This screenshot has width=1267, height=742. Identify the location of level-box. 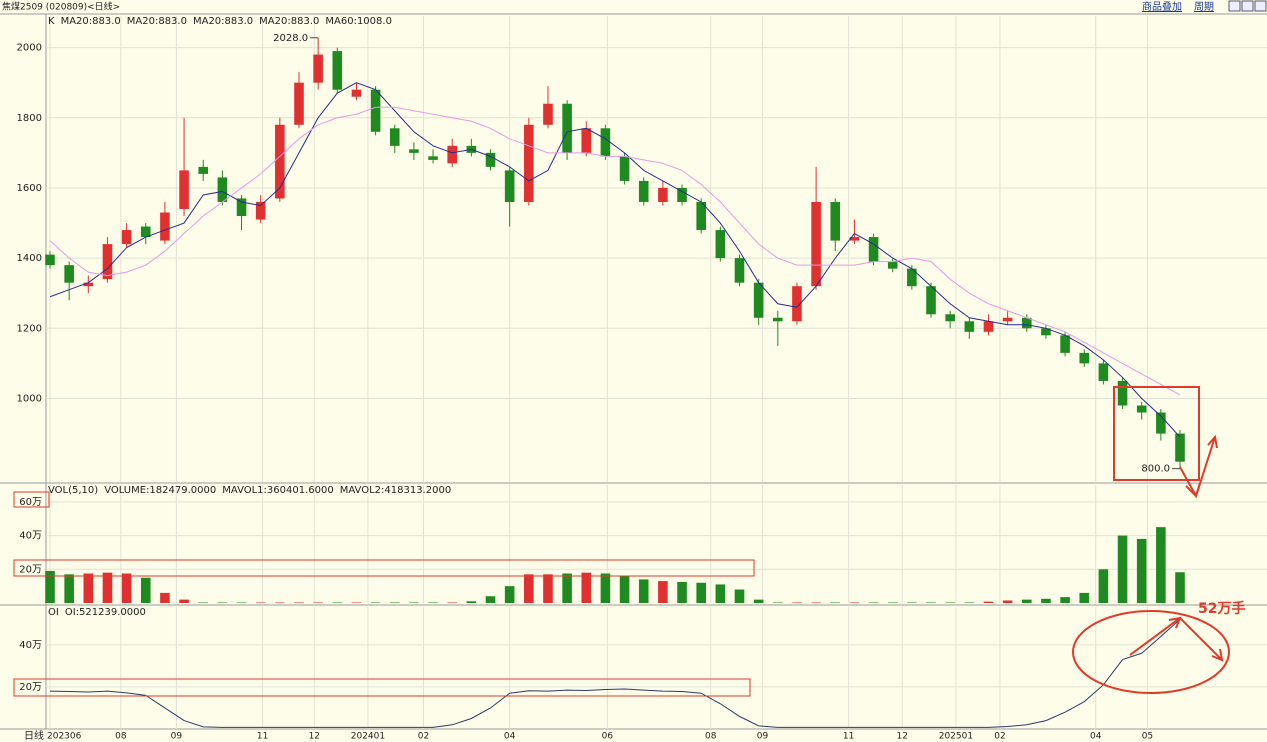
(382, 687).